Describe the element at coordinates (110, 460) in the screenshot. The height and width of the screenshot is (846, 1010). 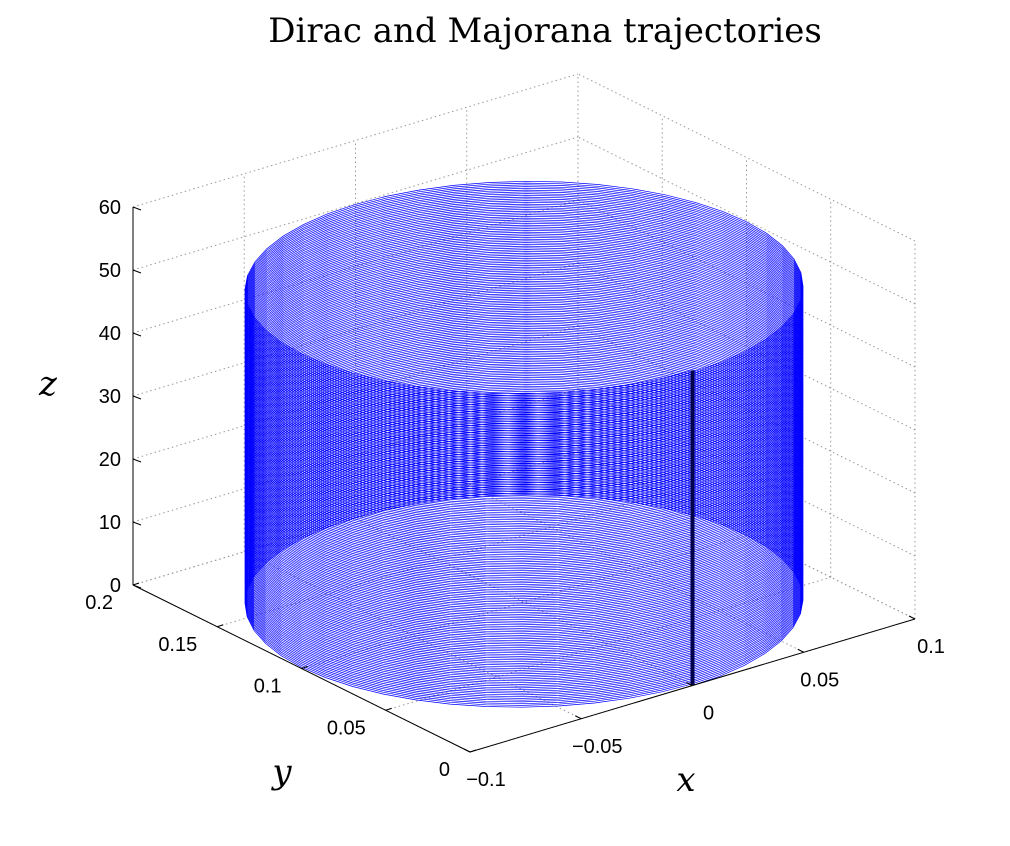
I see `z-tick-label: 20` at that location.